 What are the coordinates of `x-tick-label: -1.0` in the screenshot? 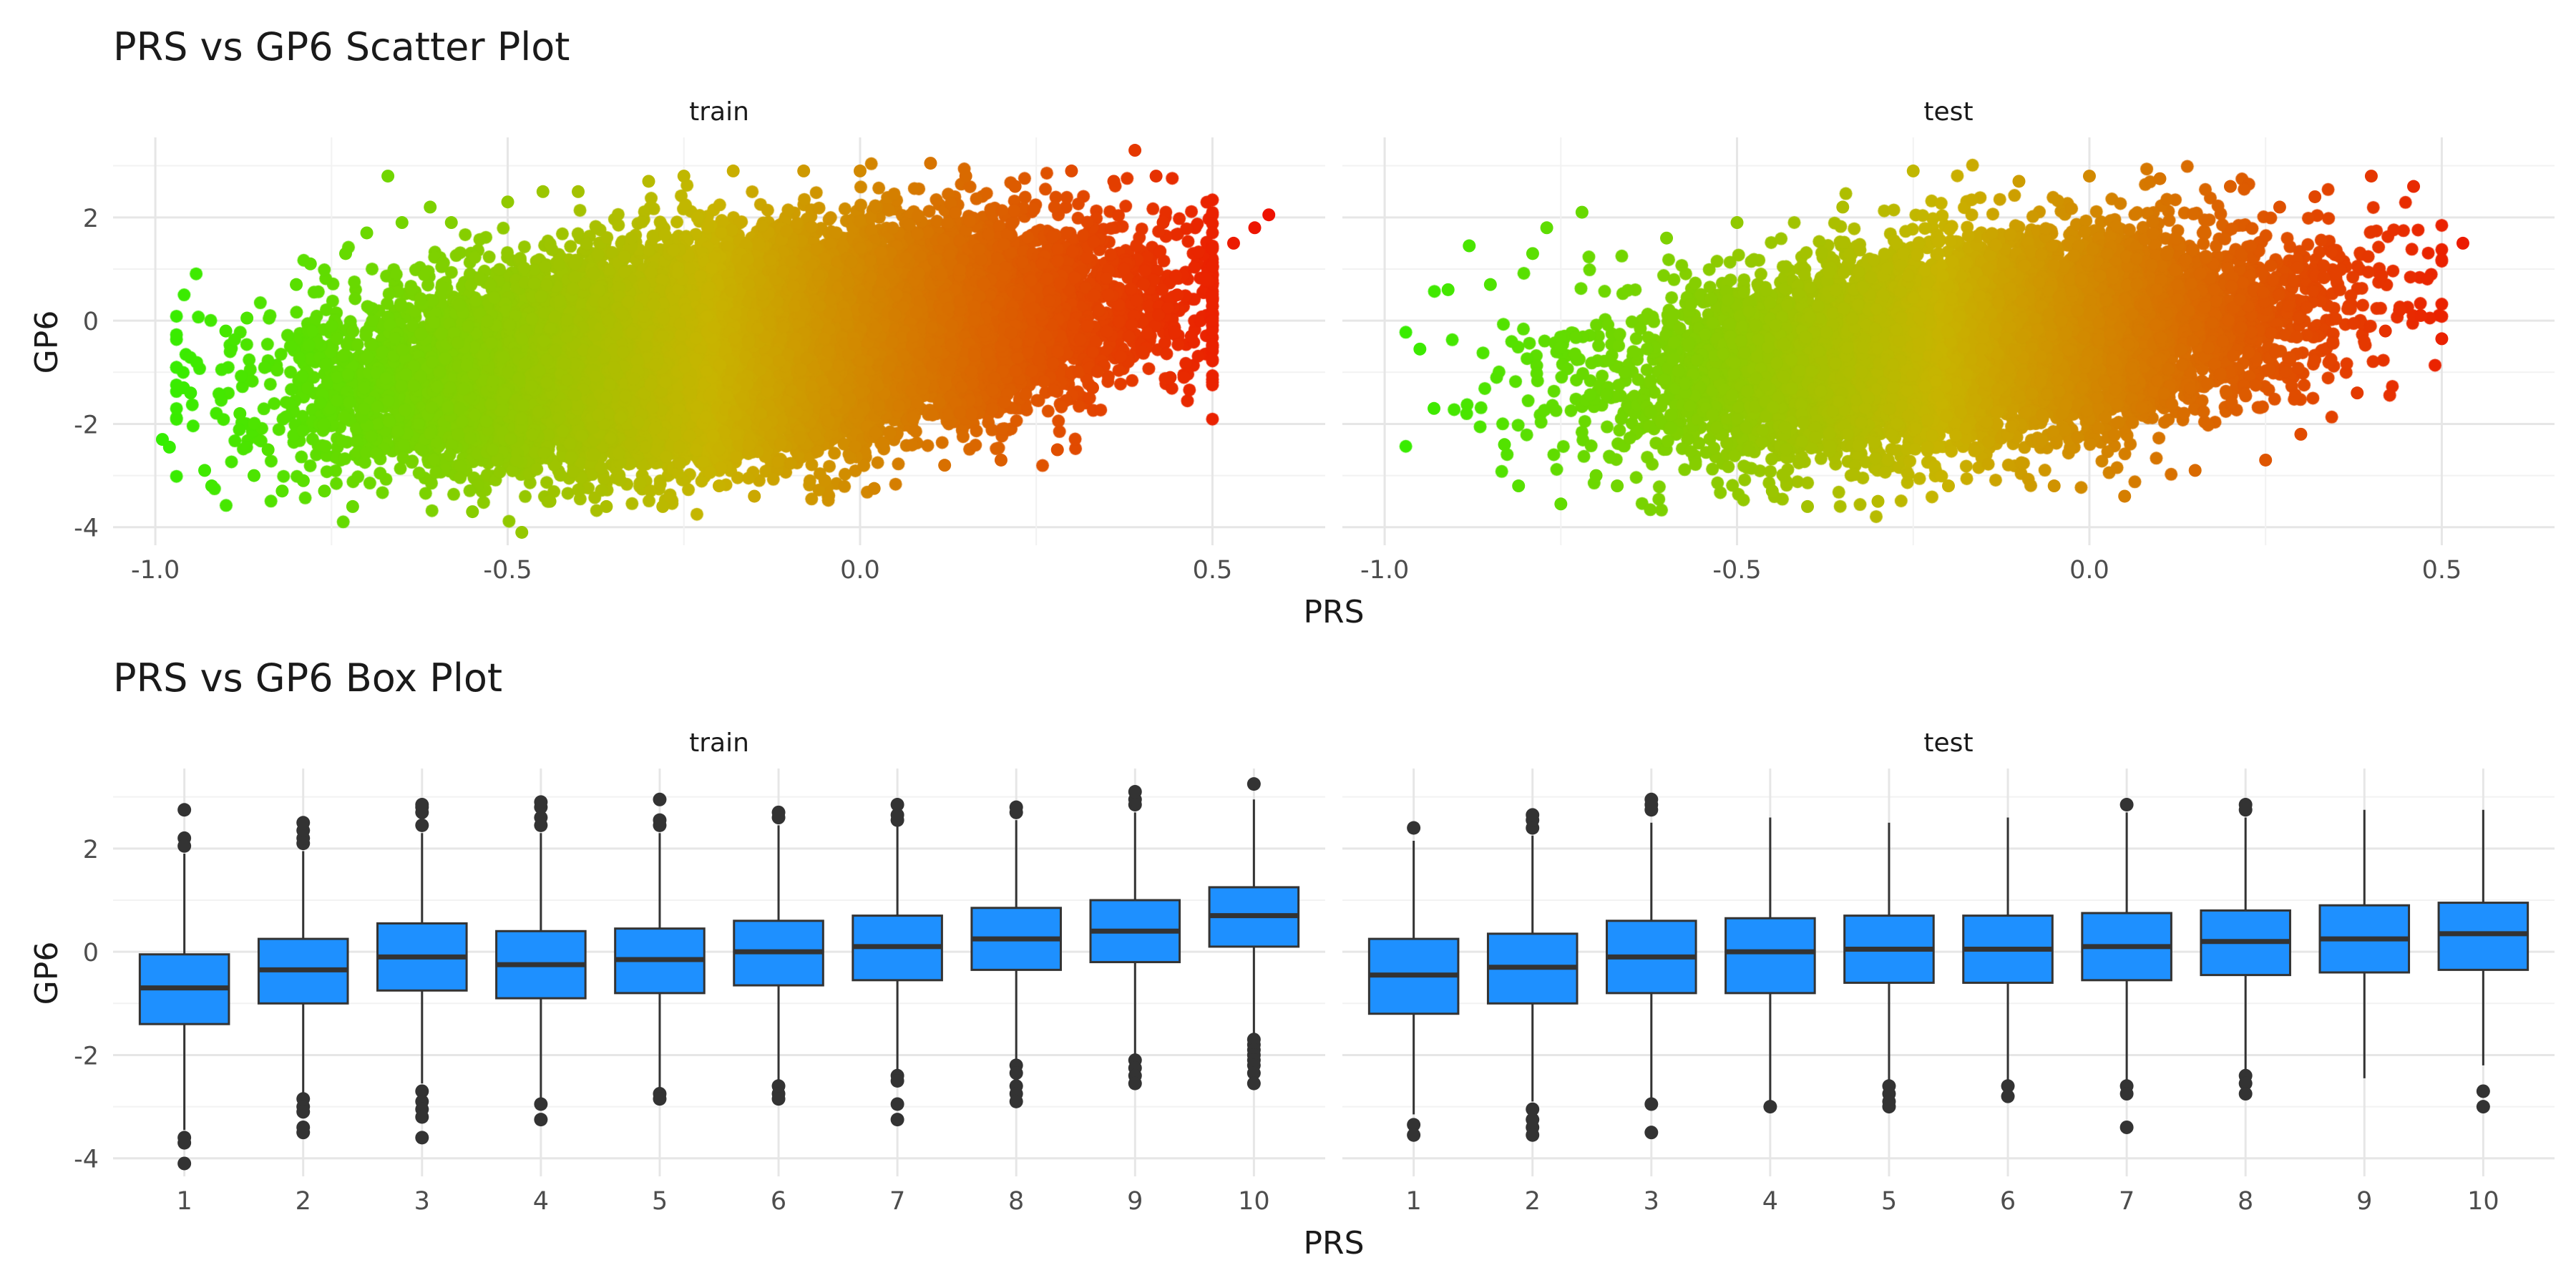 It's located at (1384, 570).